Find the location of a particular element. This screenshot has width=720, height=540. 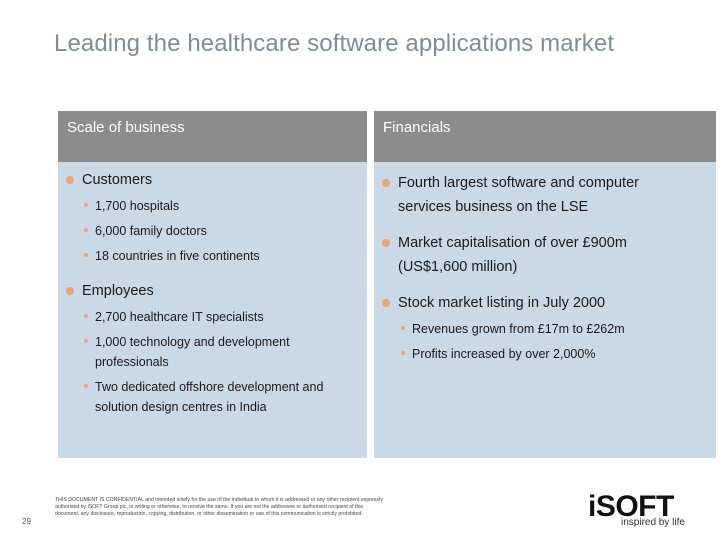

logo-tagline: inspired by life is located at coordinates (653, 522).